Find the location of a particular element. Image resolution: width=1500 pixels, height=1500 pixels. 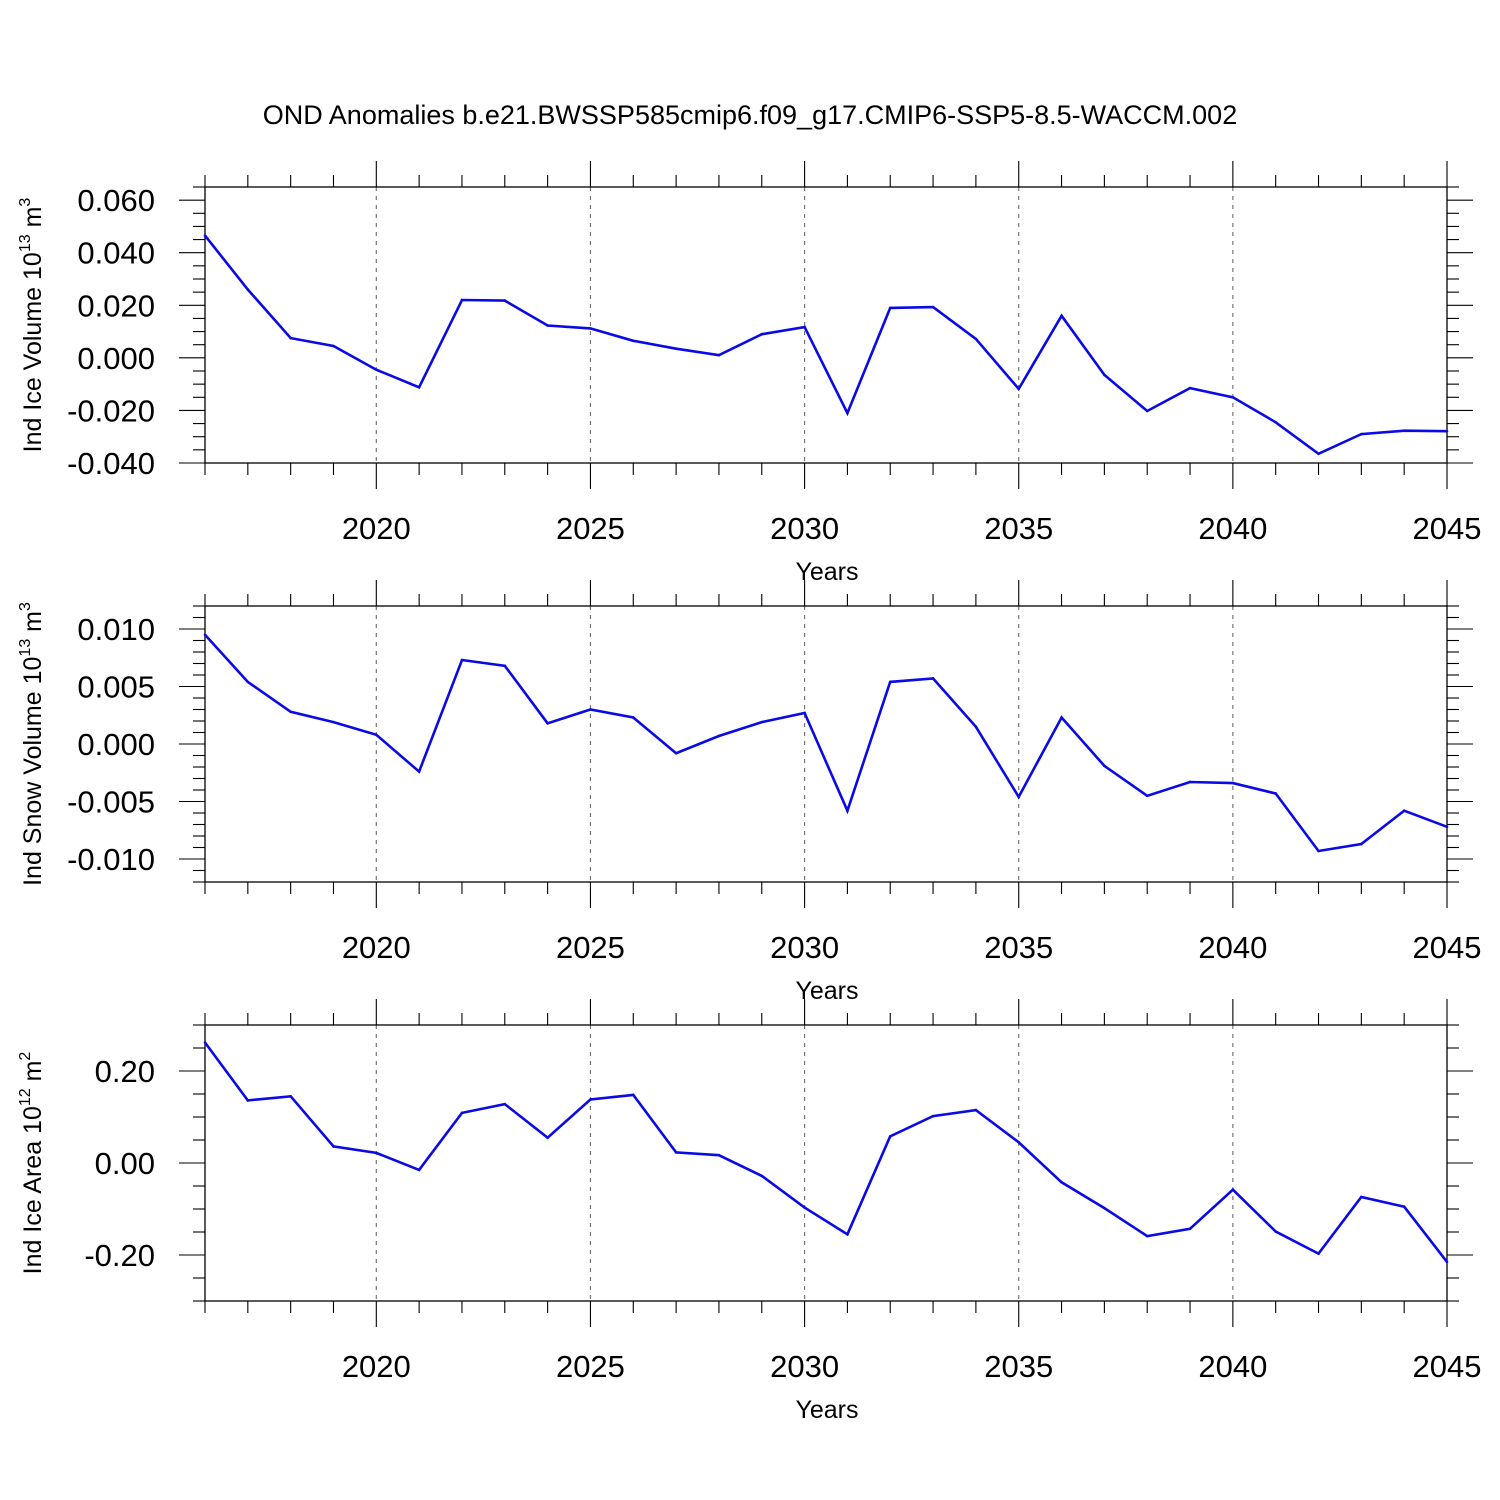

y-tick-label: 0.005 is located at coordinates (116, 687).